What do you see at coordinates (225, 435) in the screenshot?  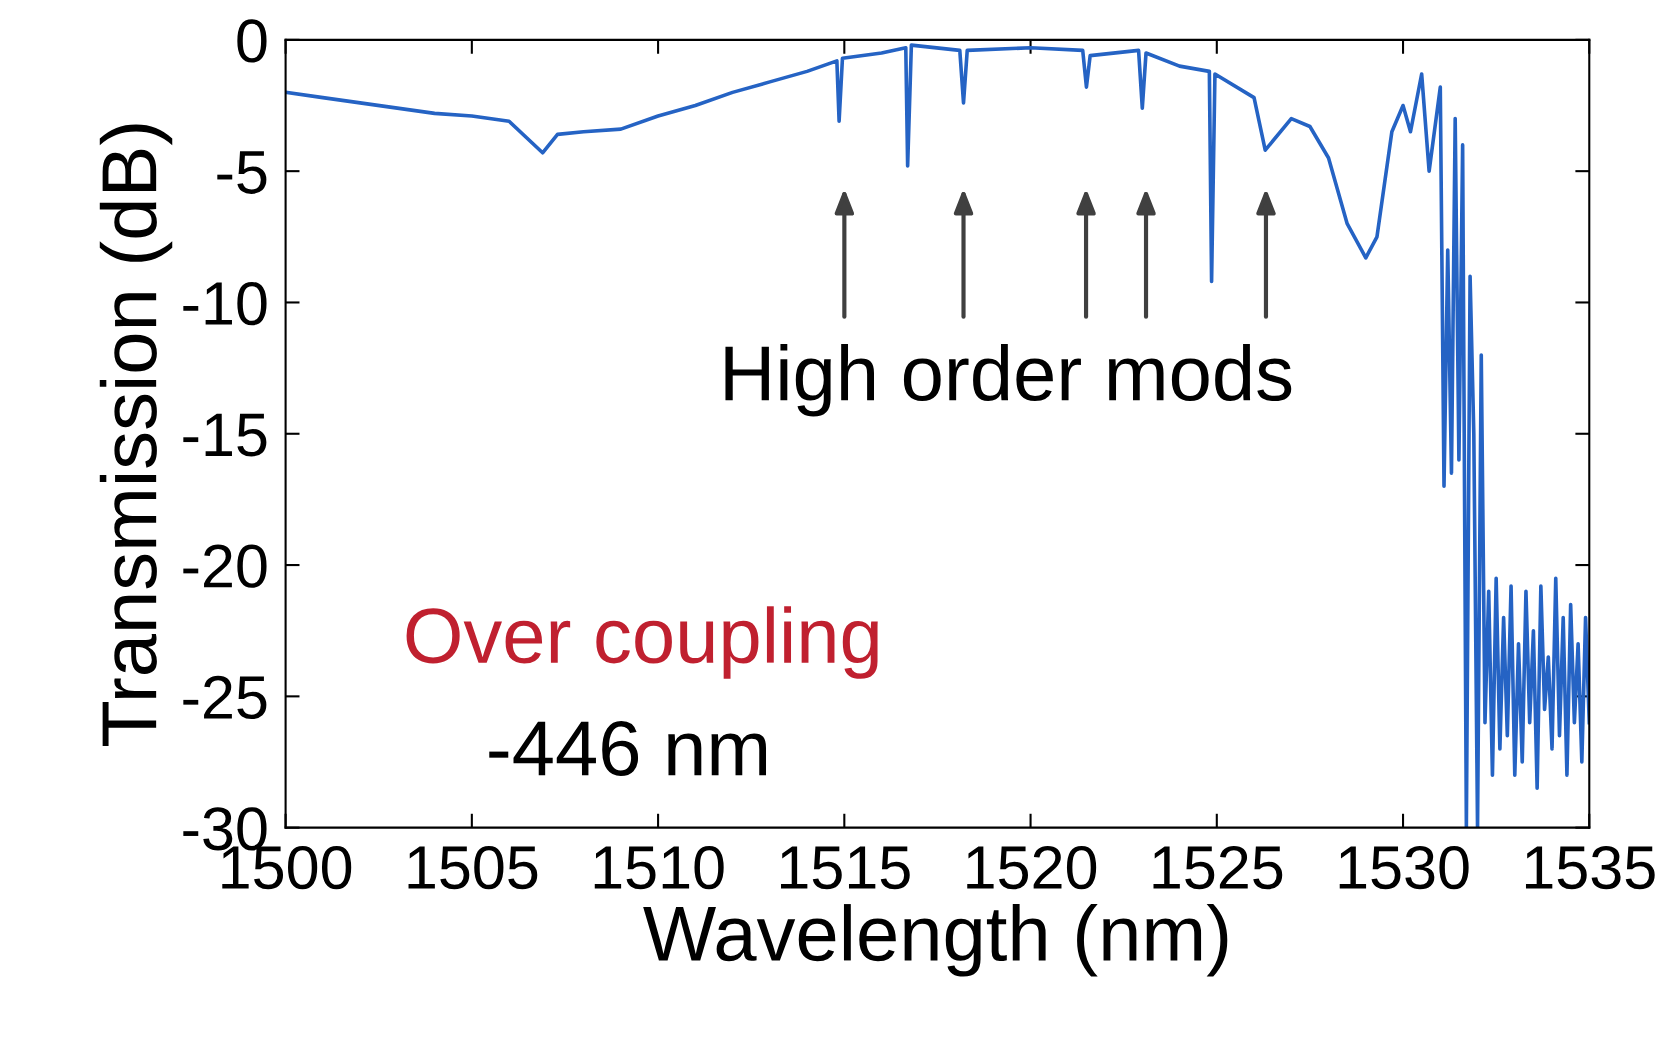 I see `y-tick-label: -15` at bounding box center [225, 435].